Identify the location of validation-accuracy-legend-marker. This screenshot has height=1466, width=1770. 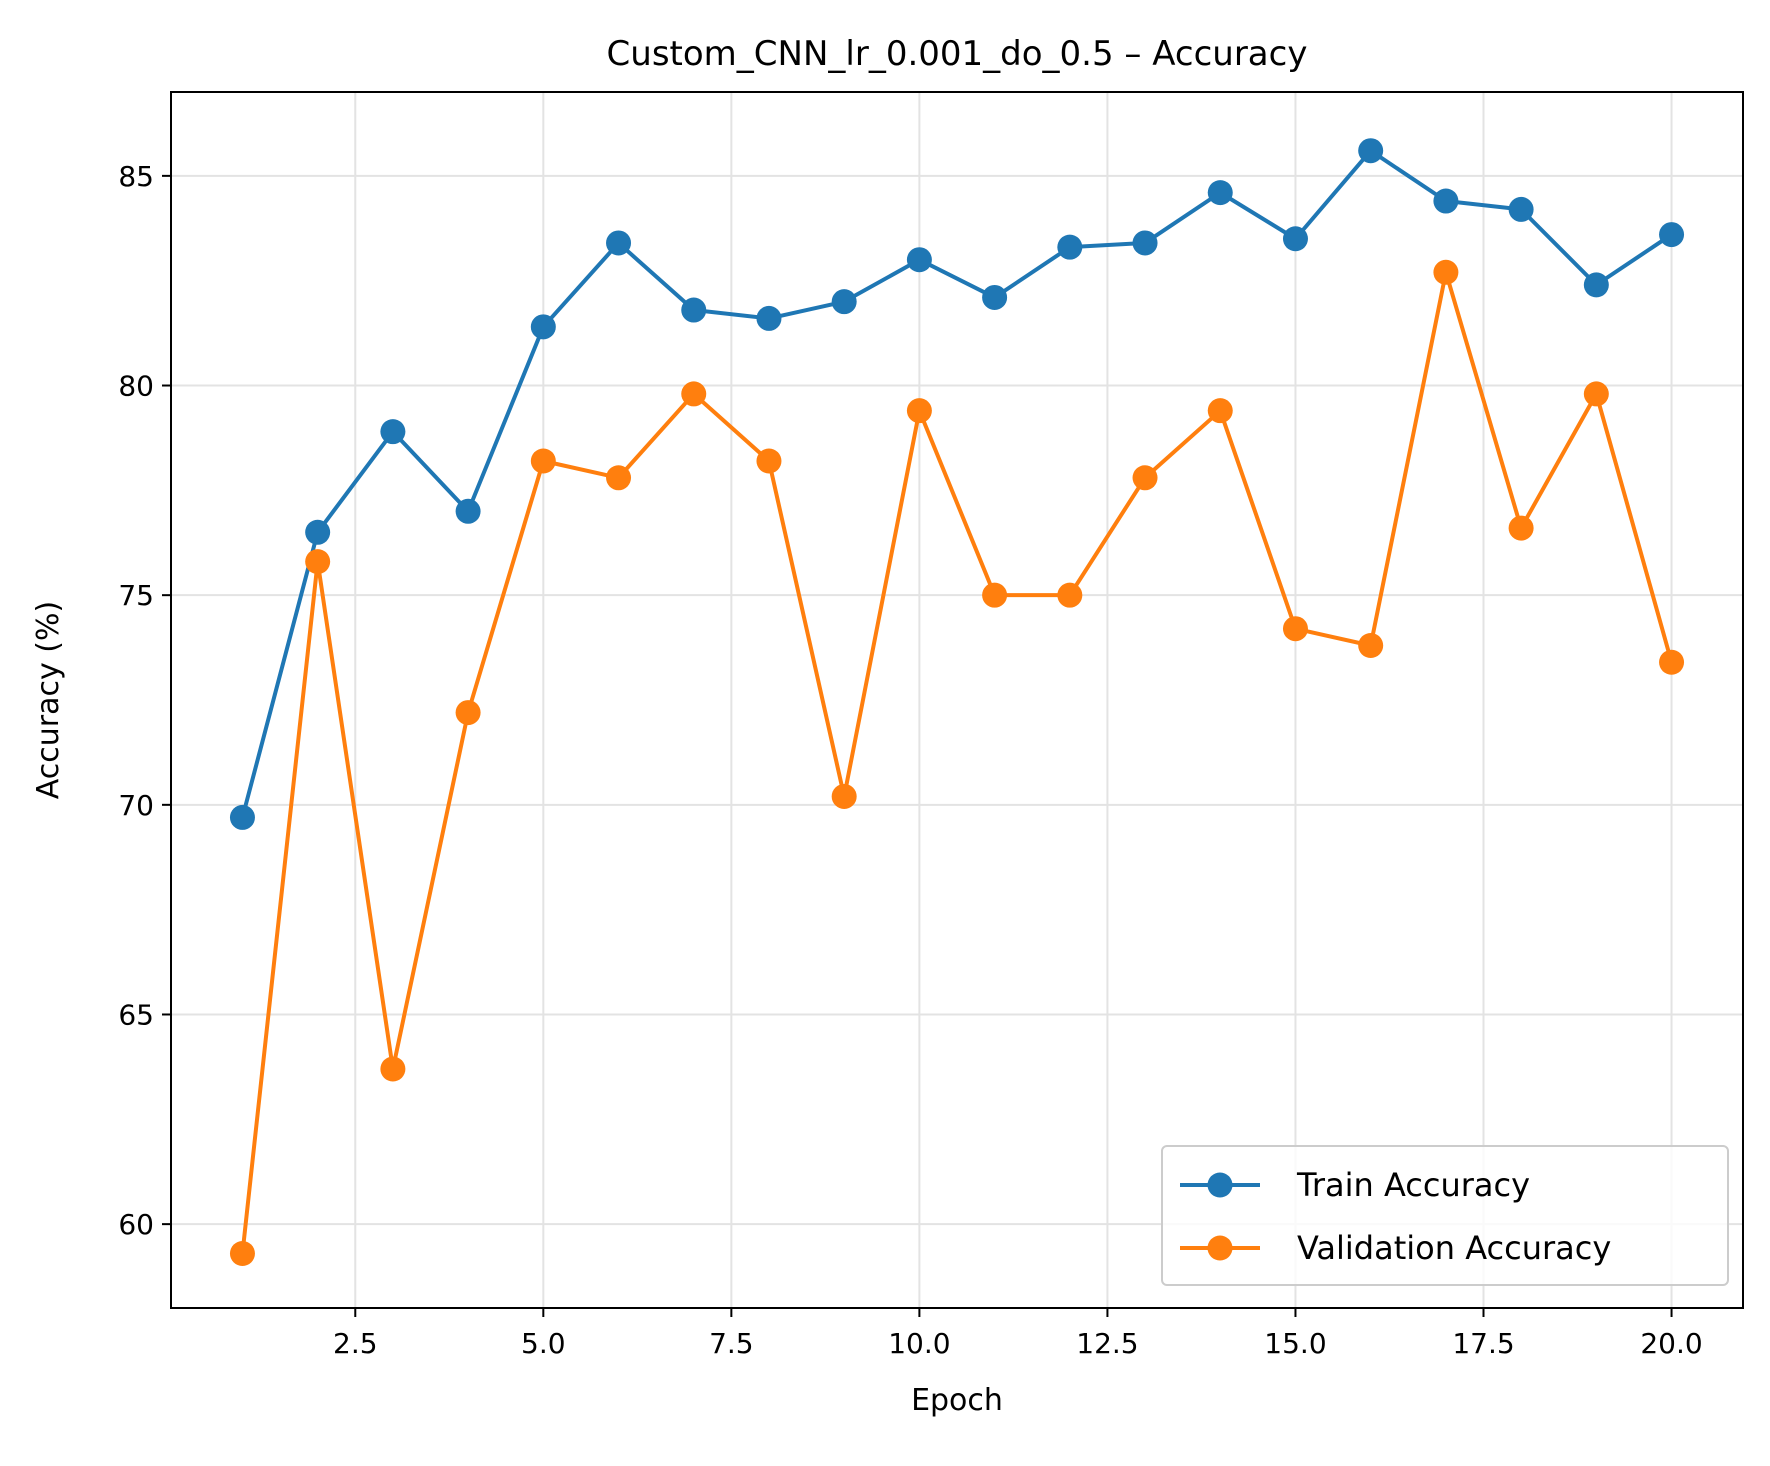
(1220, 1248).